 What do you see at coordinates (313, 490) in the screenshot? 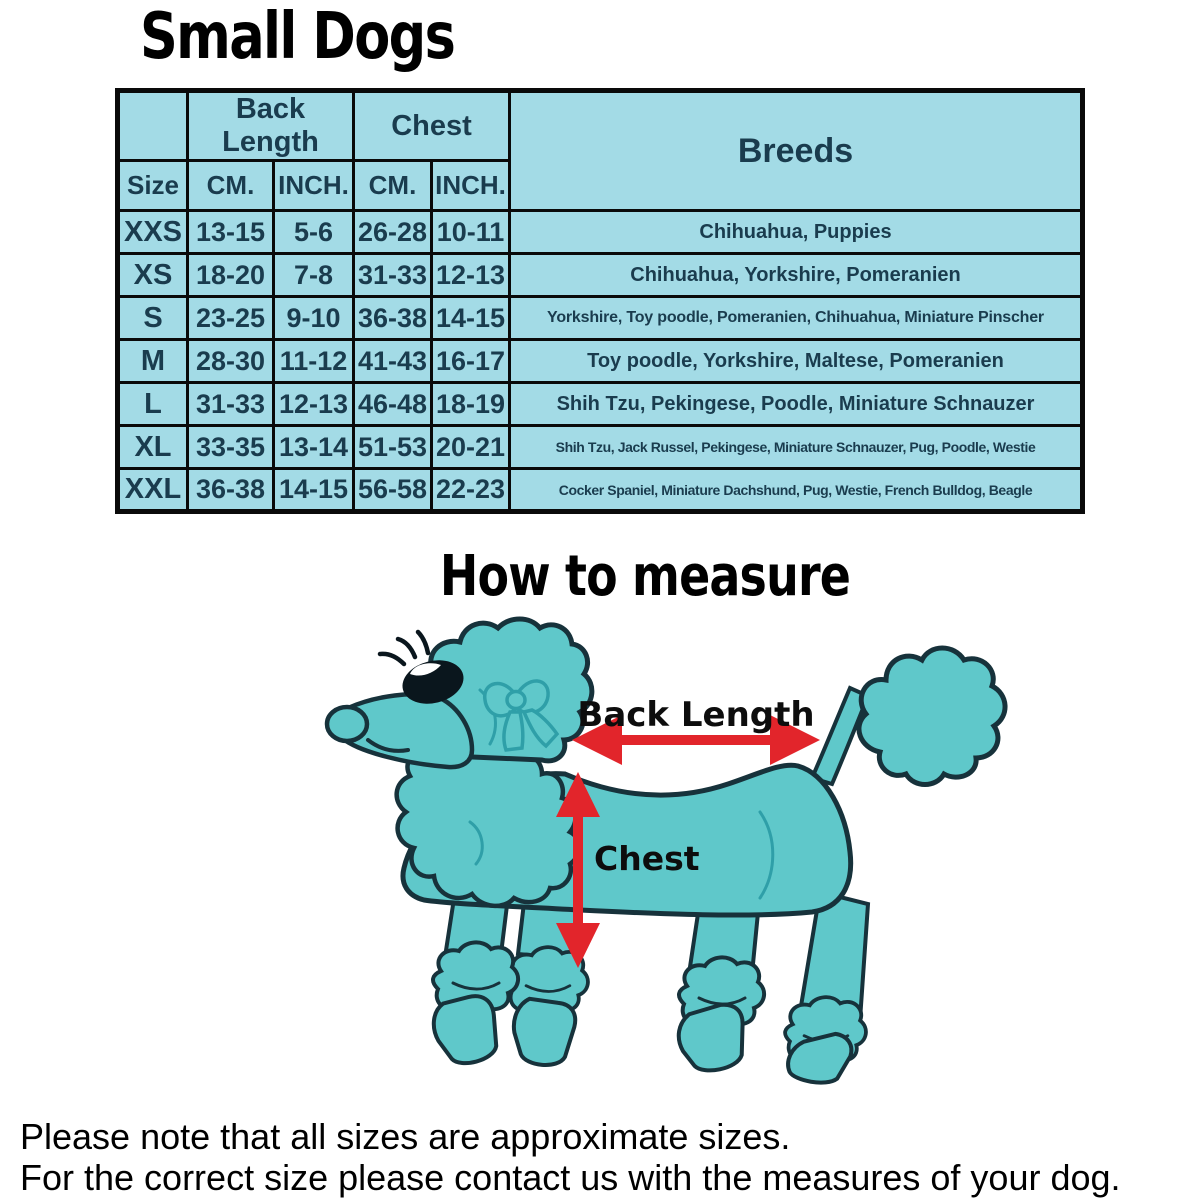
I see `back-inch-value: 14-15` at bounding box center [313, 490].